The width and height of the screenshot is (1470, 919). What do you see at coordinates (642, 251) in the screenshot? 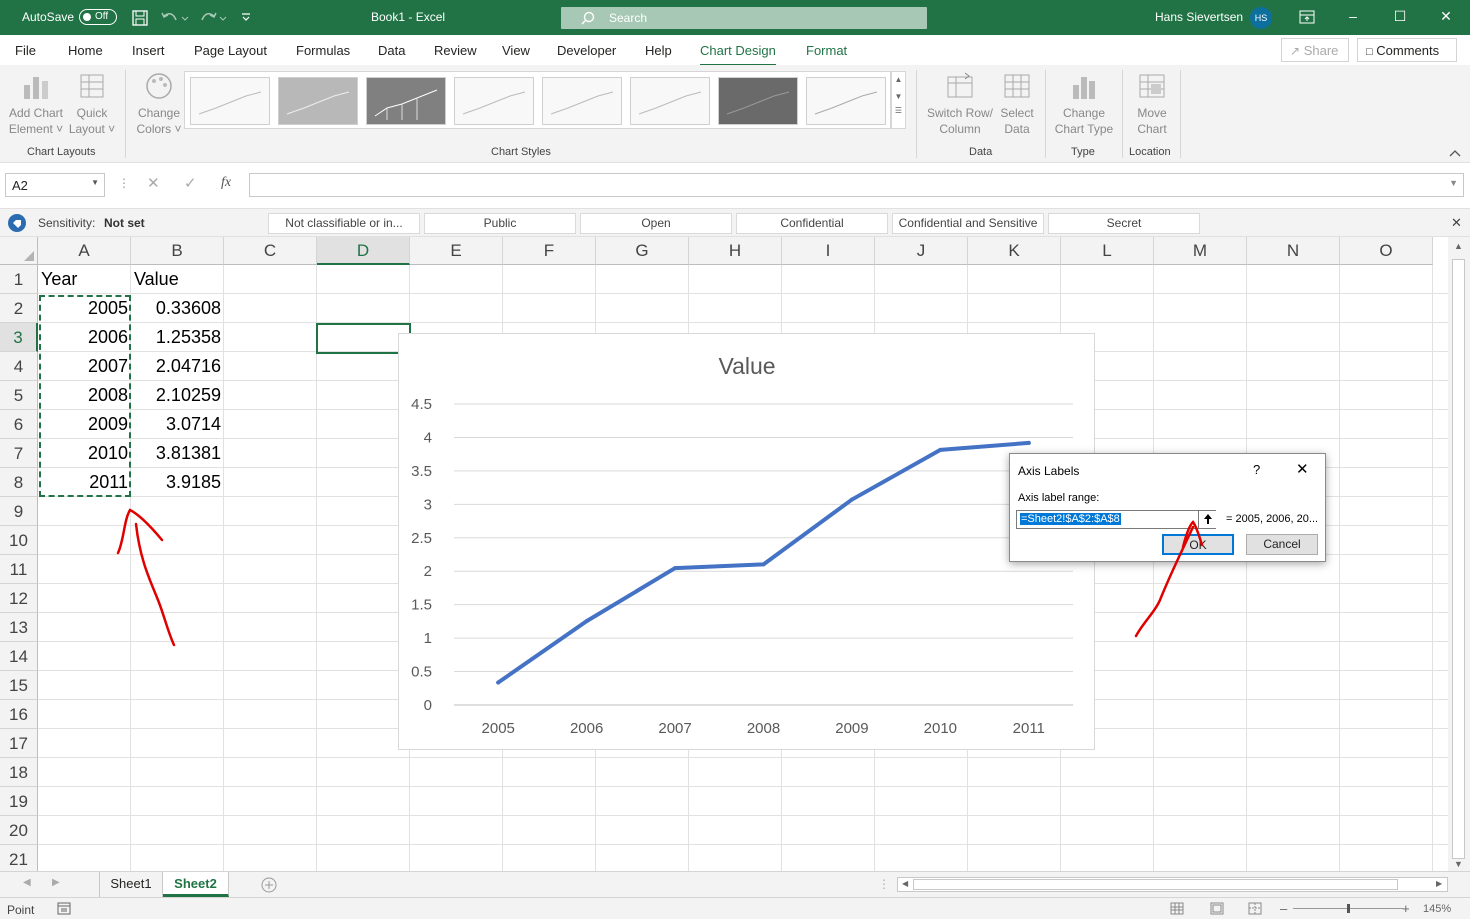
I see `column-header-g: G` at bounding box center [642, 251].